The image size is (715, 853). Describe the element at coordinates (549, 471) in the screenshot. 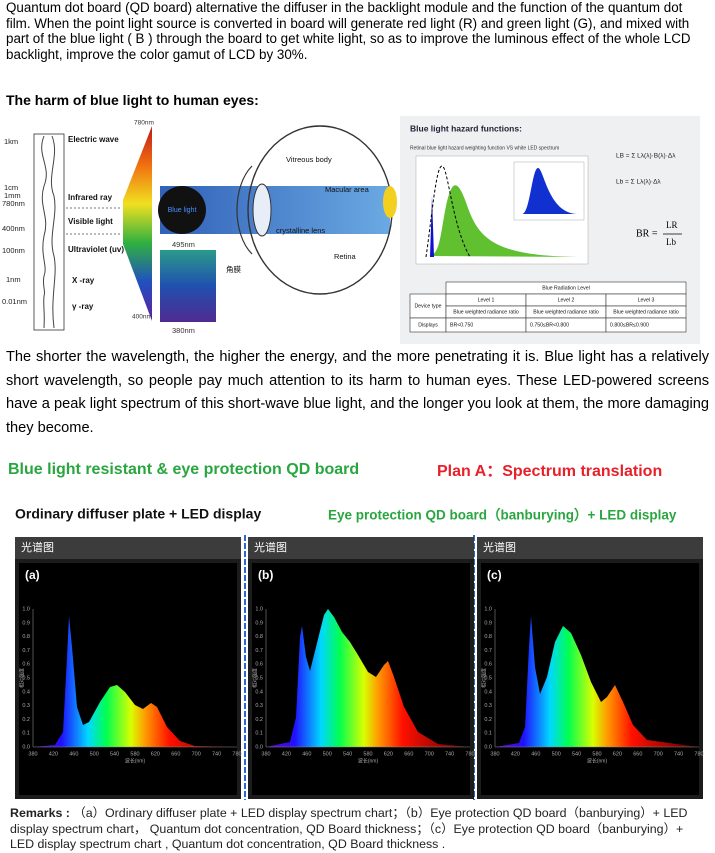

I see `figure-title: Plan A：Spectrum translation` at that location.